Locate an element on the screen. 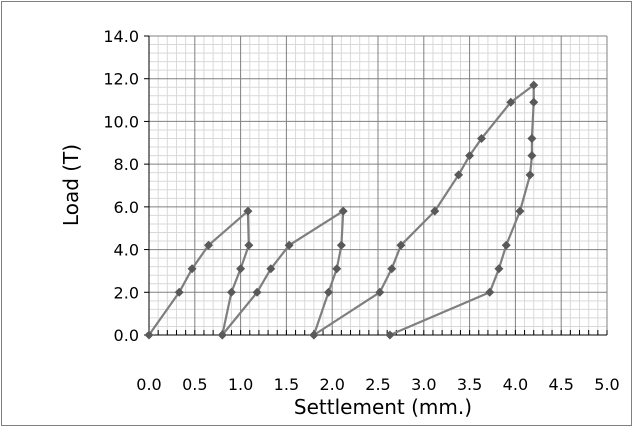  y-axis-title: Load (T) is located at coordinates (71, 185).